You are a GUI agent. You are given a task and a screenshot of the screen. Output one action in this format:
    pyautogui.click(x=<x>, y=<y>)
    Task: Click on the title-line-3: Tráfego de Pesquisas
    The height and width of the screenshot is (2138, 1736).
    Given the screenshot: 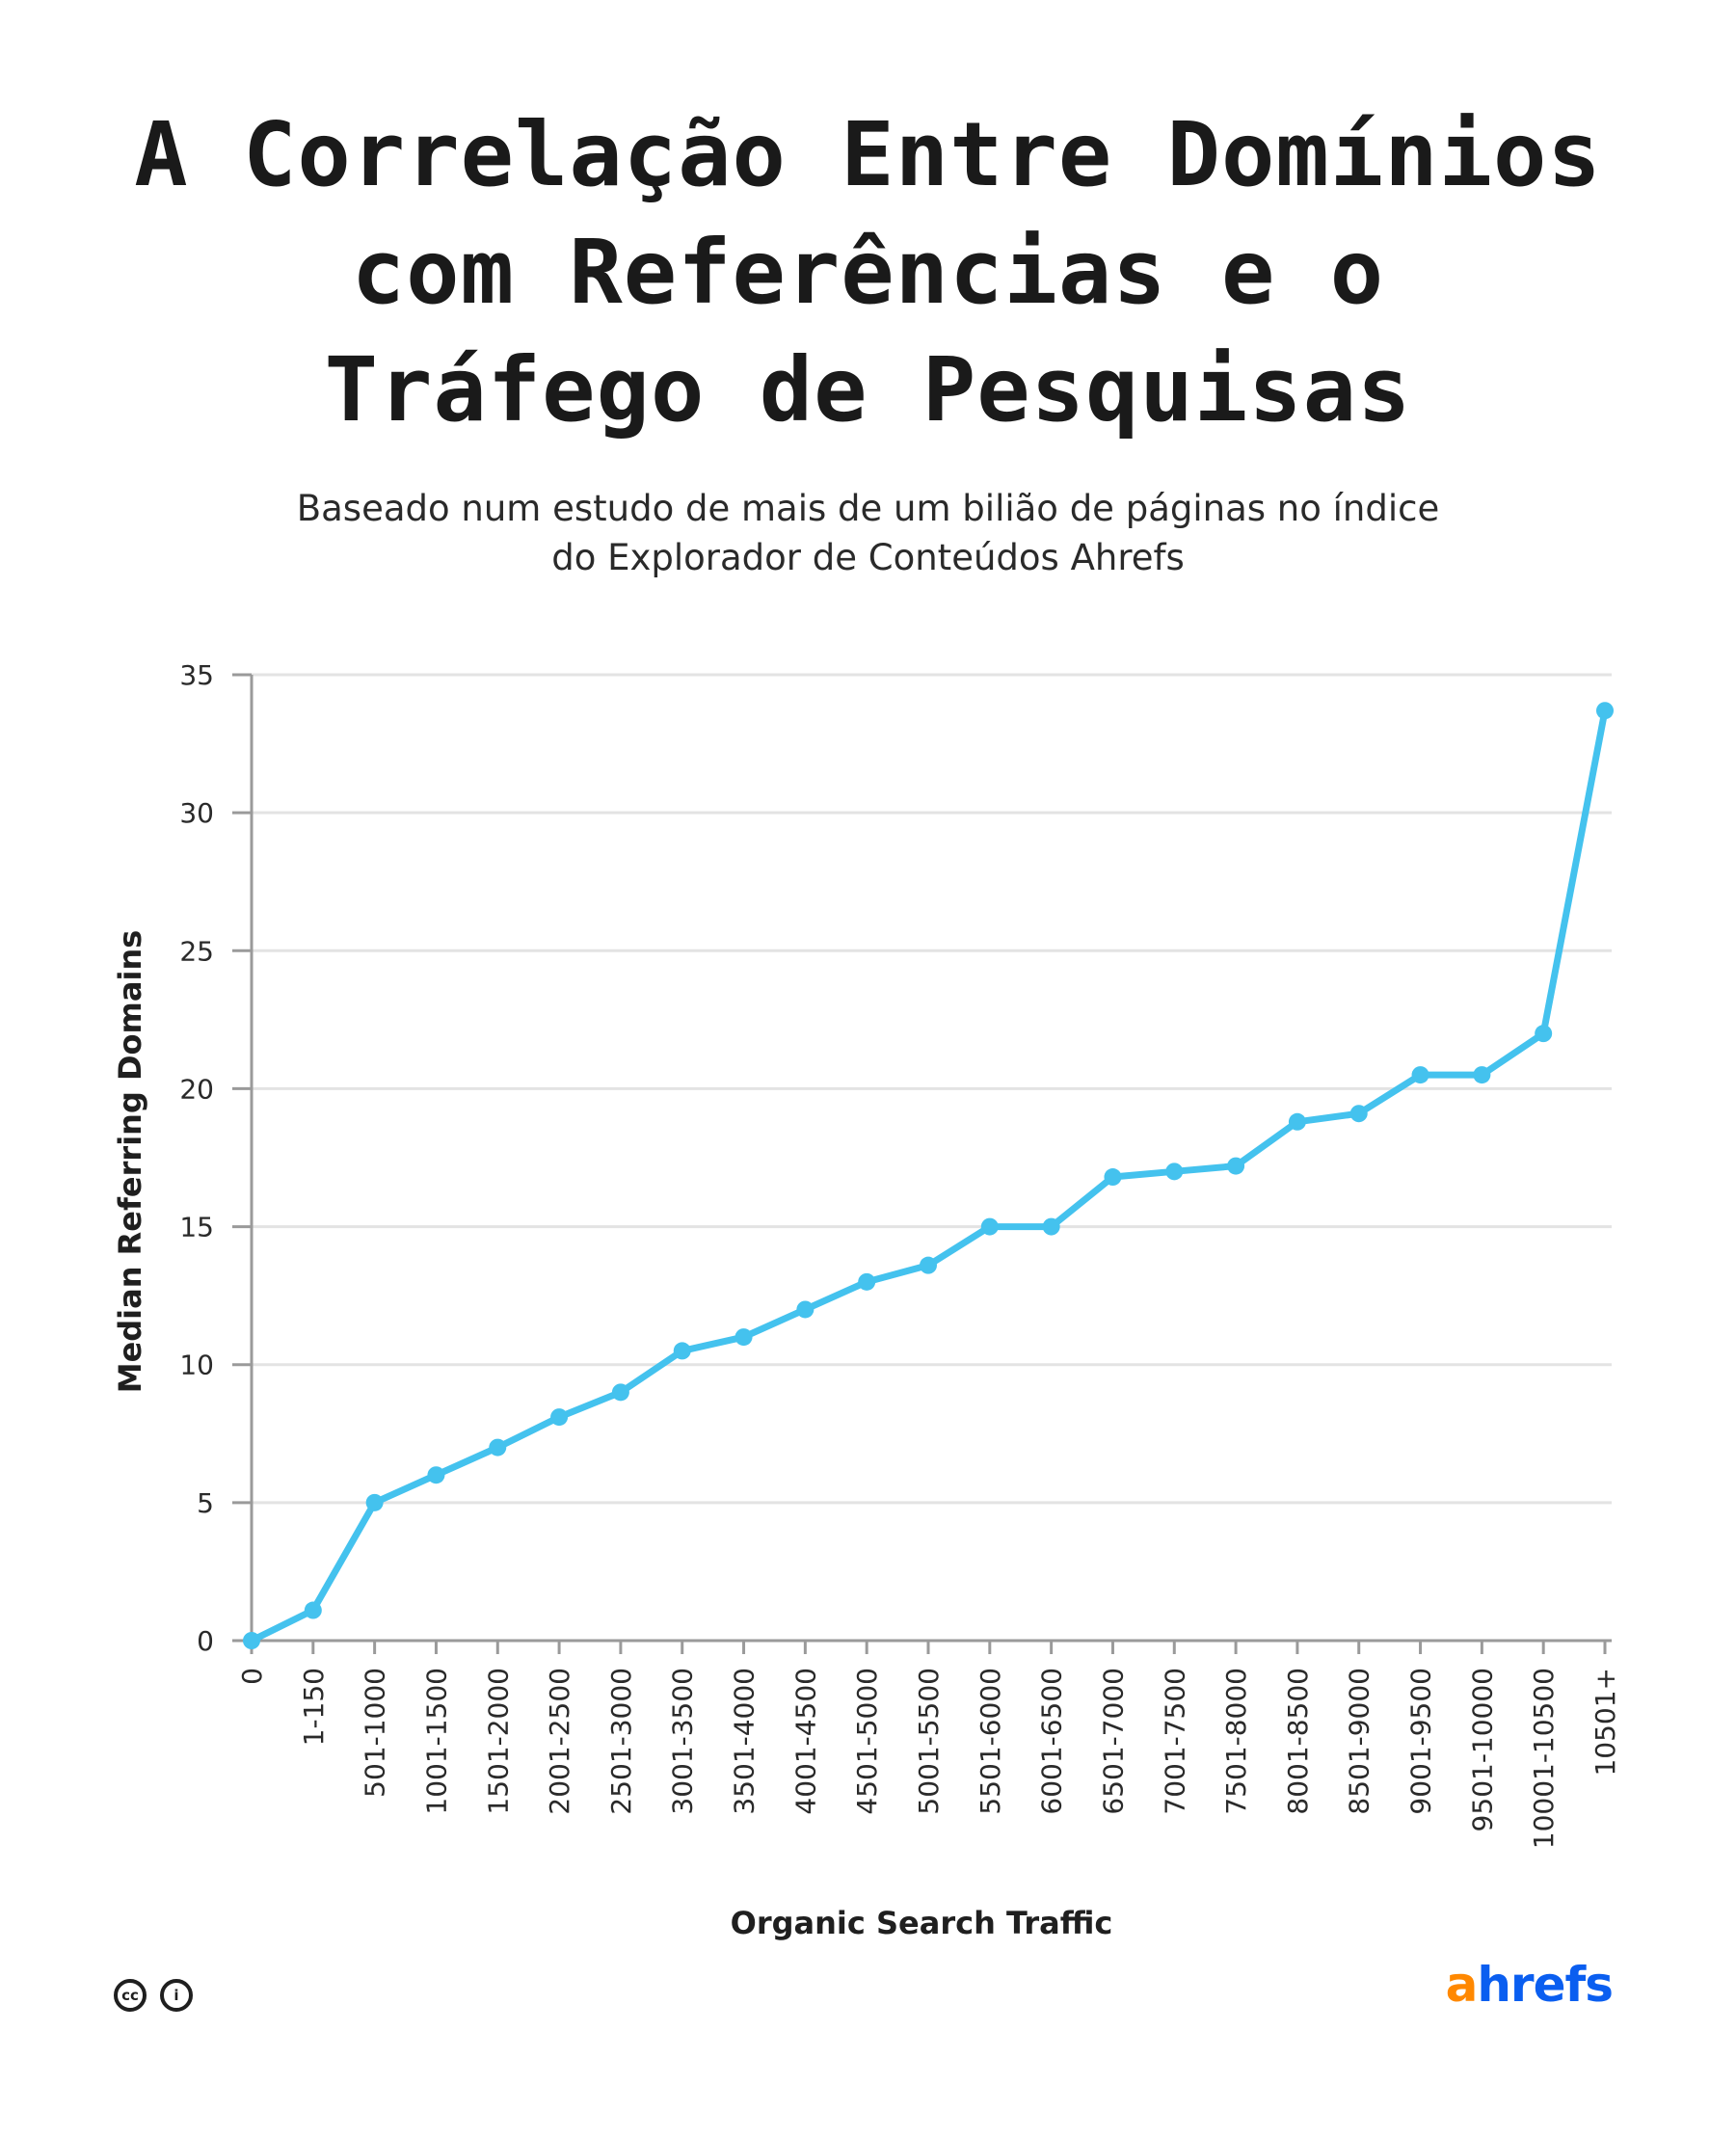 What is the action you would take?
    pyautogui.click(x=868, y=389)
    